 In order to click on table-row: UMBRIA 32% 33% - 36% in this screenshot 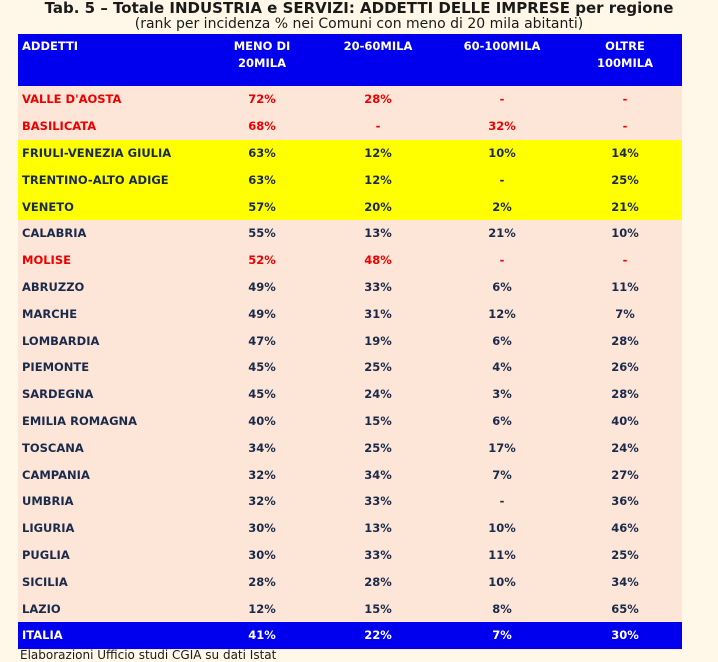, I will do `click(350, 501)`.